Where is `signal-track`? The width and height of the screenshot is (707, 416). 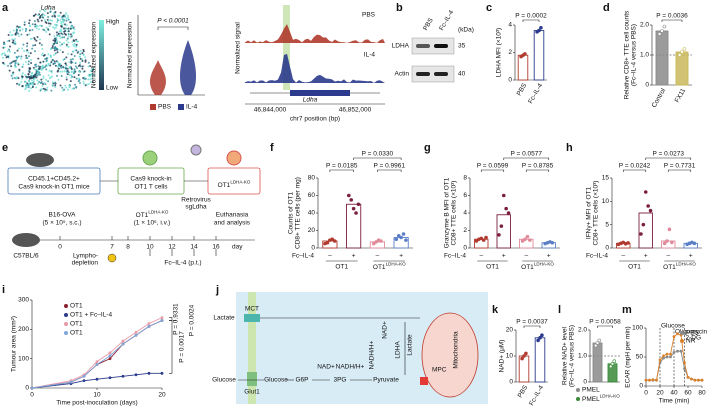 signal-track is located at coordinates (315, 33).